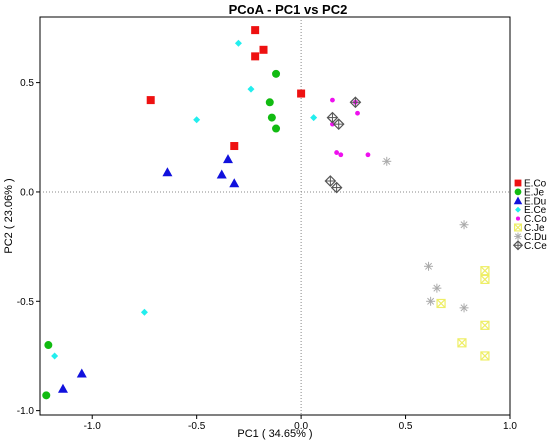  Describe the element at coordinates (534, 192) in the screenshot. I see `legend-label-e-je: E.Je` at that location.